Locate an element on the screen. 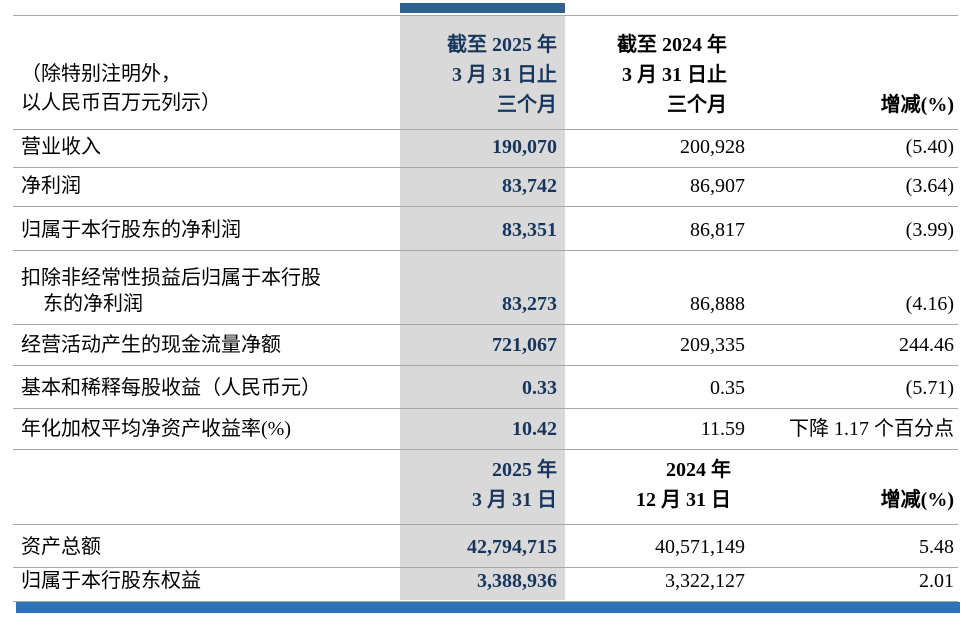  value-2025: 83,273 is located at coordinates (529, 304).